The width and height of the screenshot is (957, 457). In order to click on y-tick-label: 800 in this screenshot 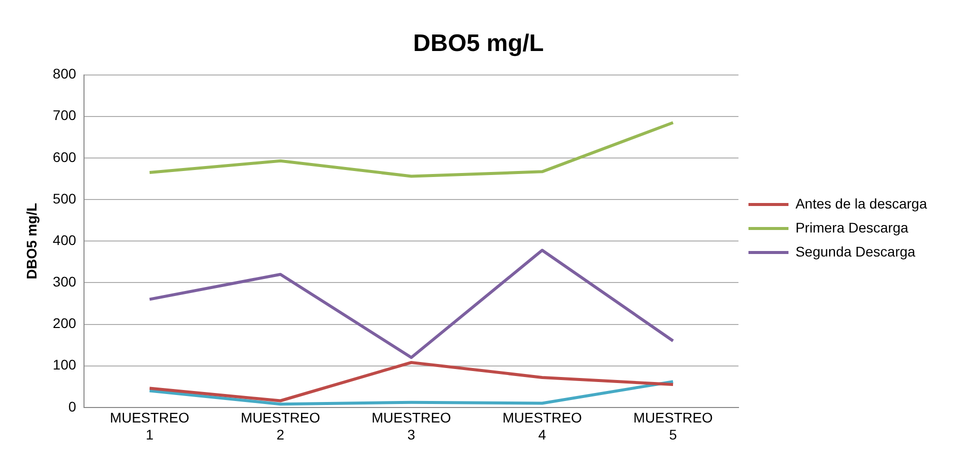, I will do `click(64, 74)`.